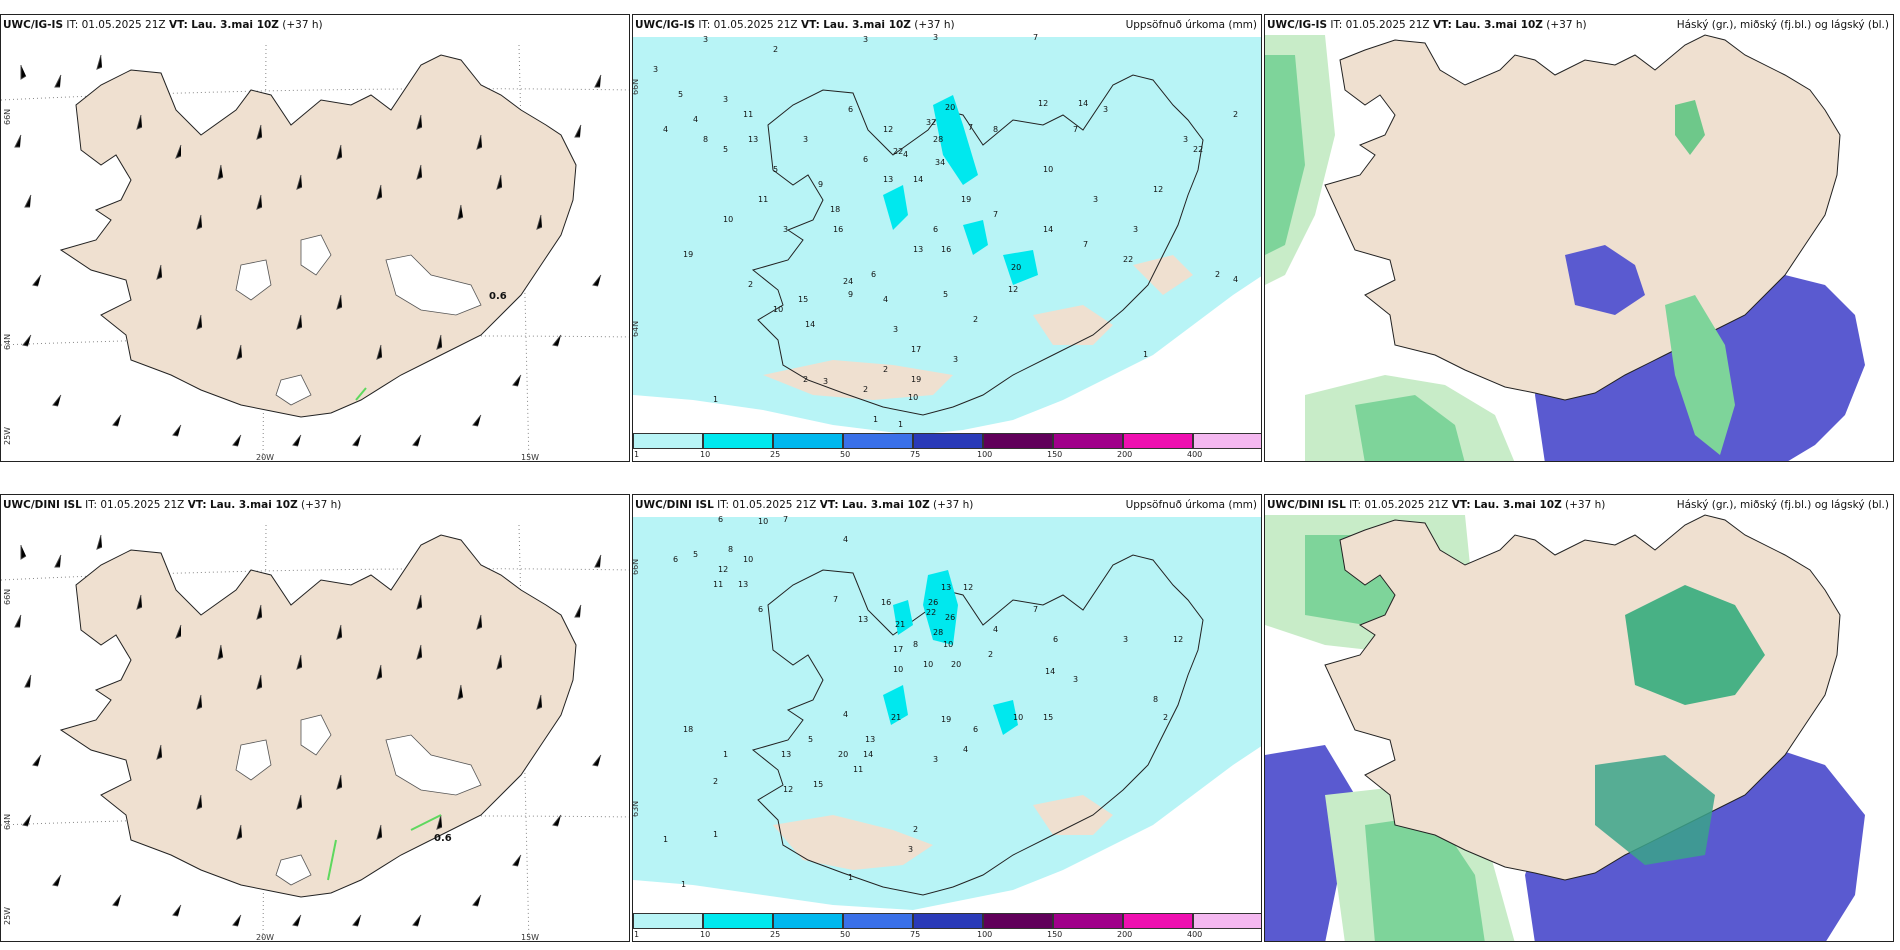  Describe the element at coordinates (938, 632) in the screenshot. I see `precip-value: 28` at that location.